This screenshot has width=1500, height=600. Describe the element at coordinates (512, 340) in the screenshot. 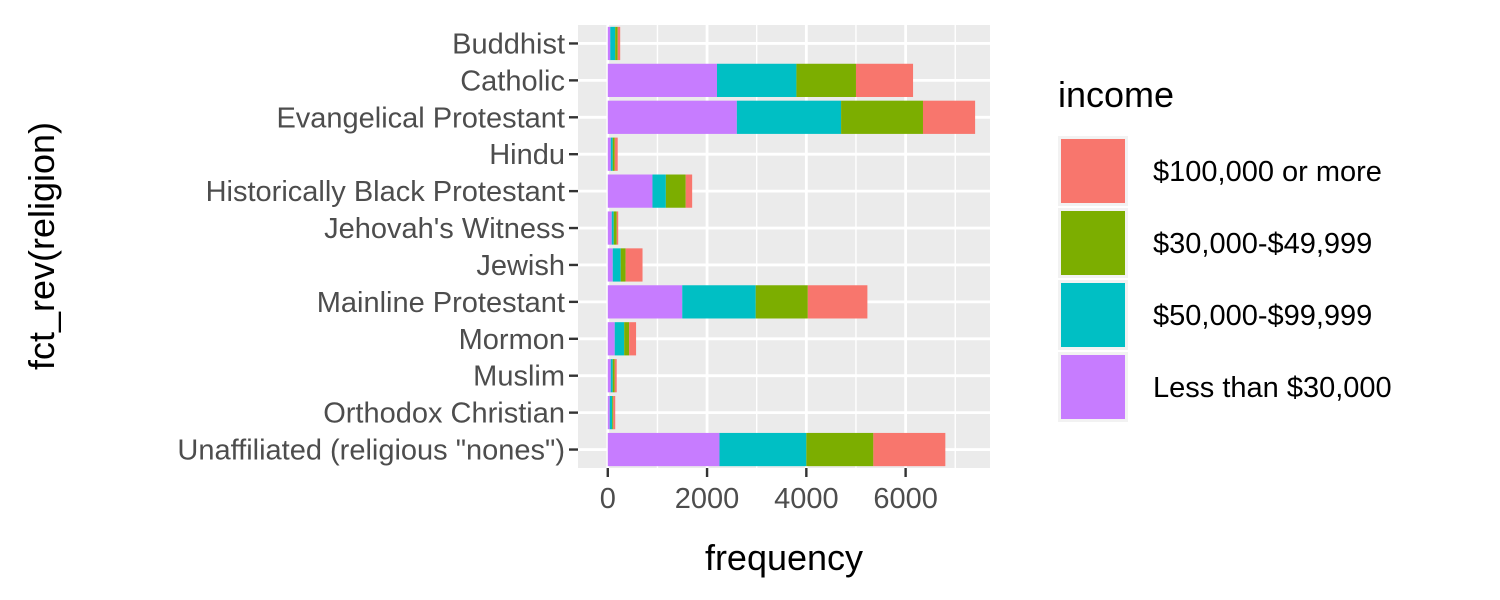

I see `y-tick-label: Mormon` at that location.